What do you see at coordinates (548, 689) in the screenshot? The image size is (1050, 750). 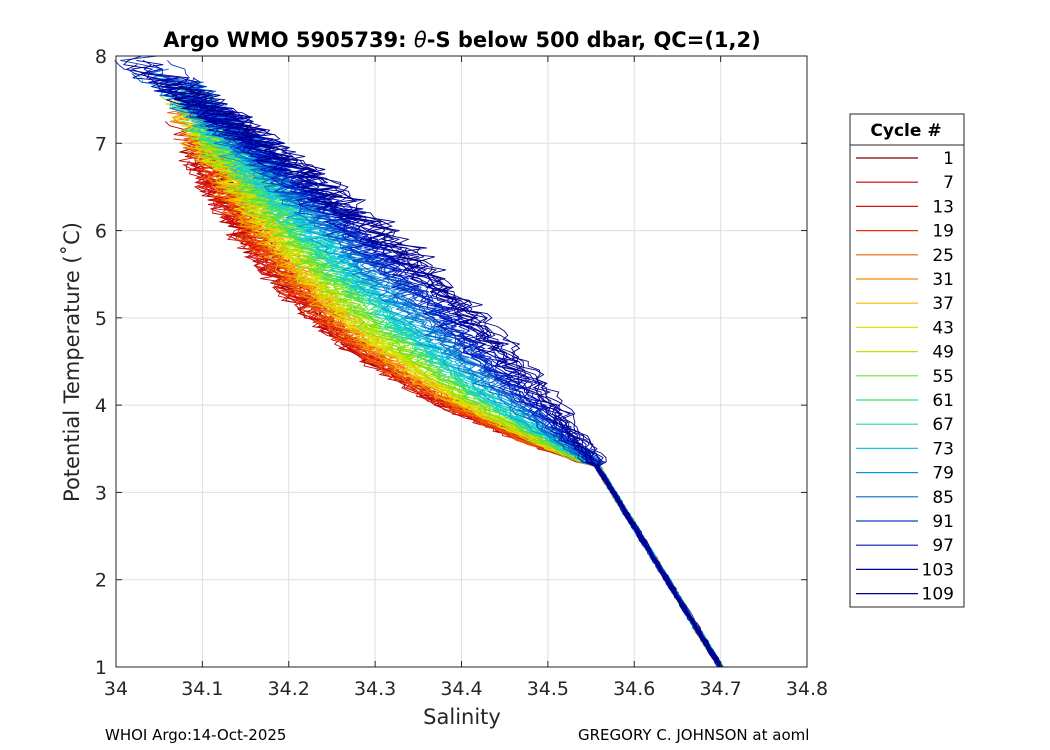 I see `x-tick-label: 34.5` at bounding box center [548, 689].